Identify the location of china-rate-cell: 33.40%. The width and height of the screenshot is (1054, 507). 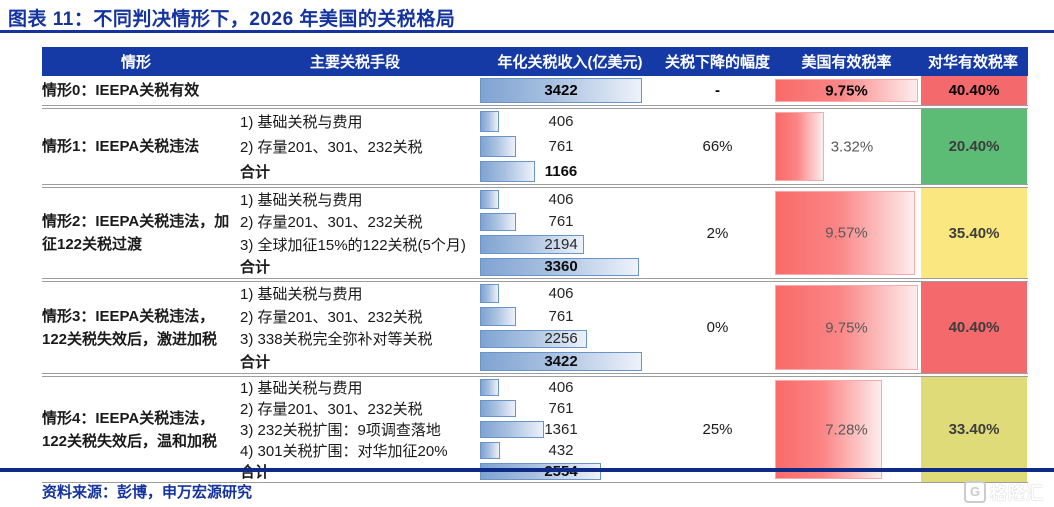
(973, 428).